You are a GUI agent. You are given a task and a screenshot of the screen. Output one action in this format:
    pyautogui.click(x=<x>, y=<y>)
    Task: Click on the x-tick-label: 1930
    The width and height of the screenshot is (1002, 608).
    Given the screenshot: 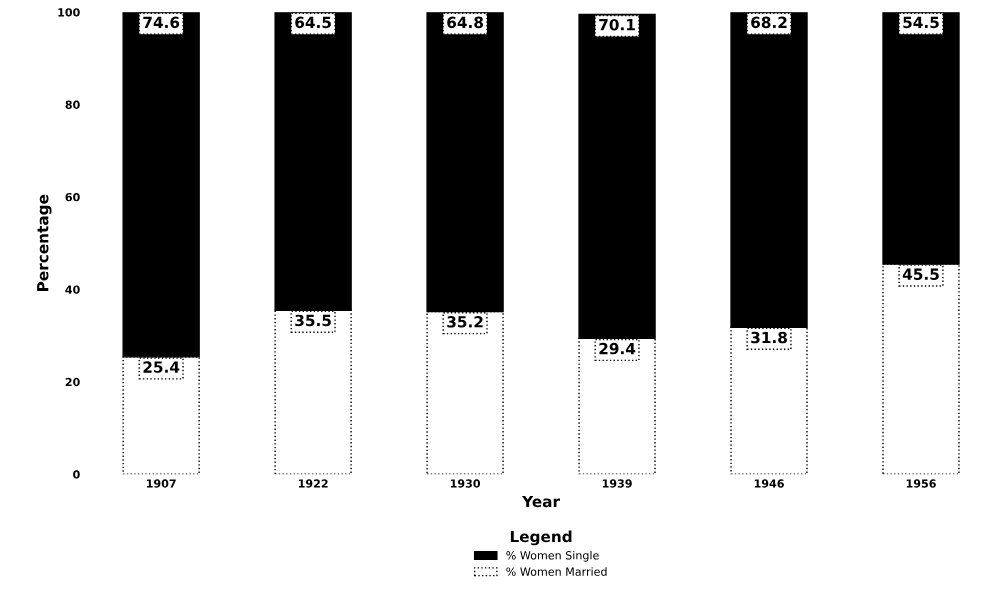 What is the action you would take?
    pyautogui.click(x=465, y=483)
    